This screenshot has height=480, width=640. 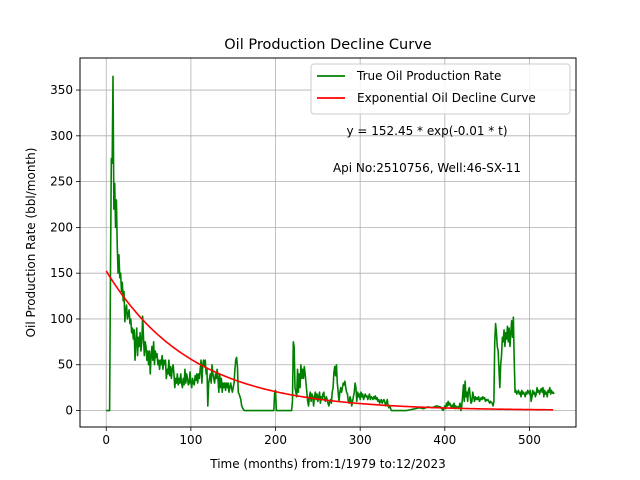 I want to click on y-tick-label: 250, so click(x=61, y=182).